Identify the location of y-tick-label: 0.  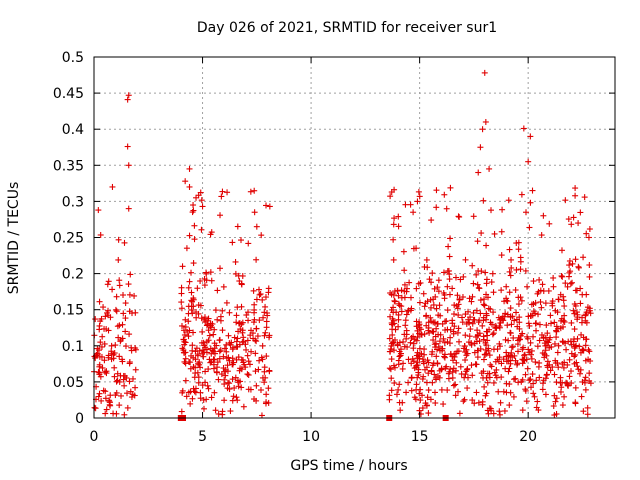
(79, 419).